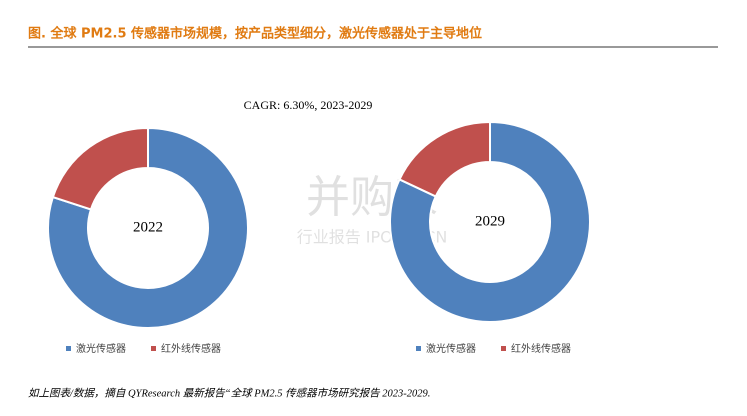 Image resolution: width=747 pixels, height=416 pixels. I want to click on title: 图. 全球 PM2.5 传感器市场规模，按产品类型细分，激光传感器处于主导地位, so click(255, 34).